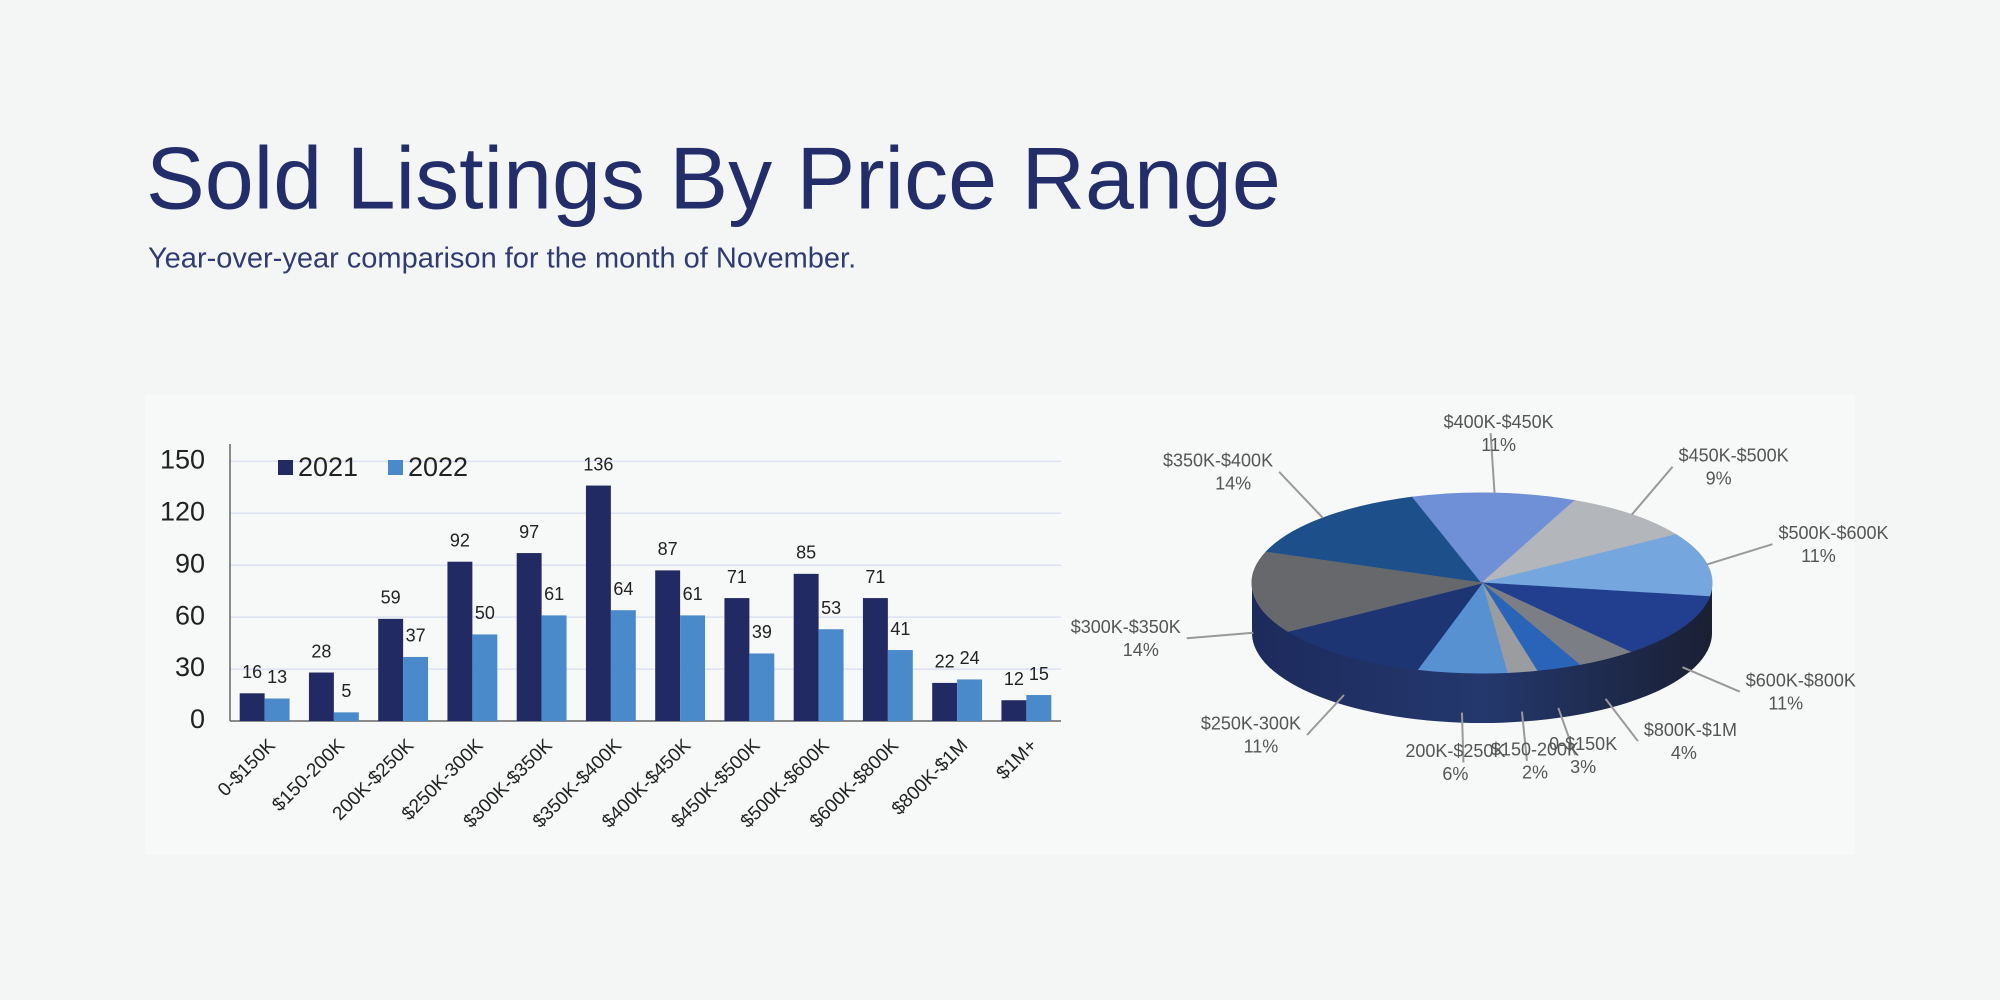 The width and height of the screenshot is (2000, 1000). What do you see at coordinates (190, 615) in the screenshot?
I see `y-tick-label: 60` at bounding box center [190, 615].